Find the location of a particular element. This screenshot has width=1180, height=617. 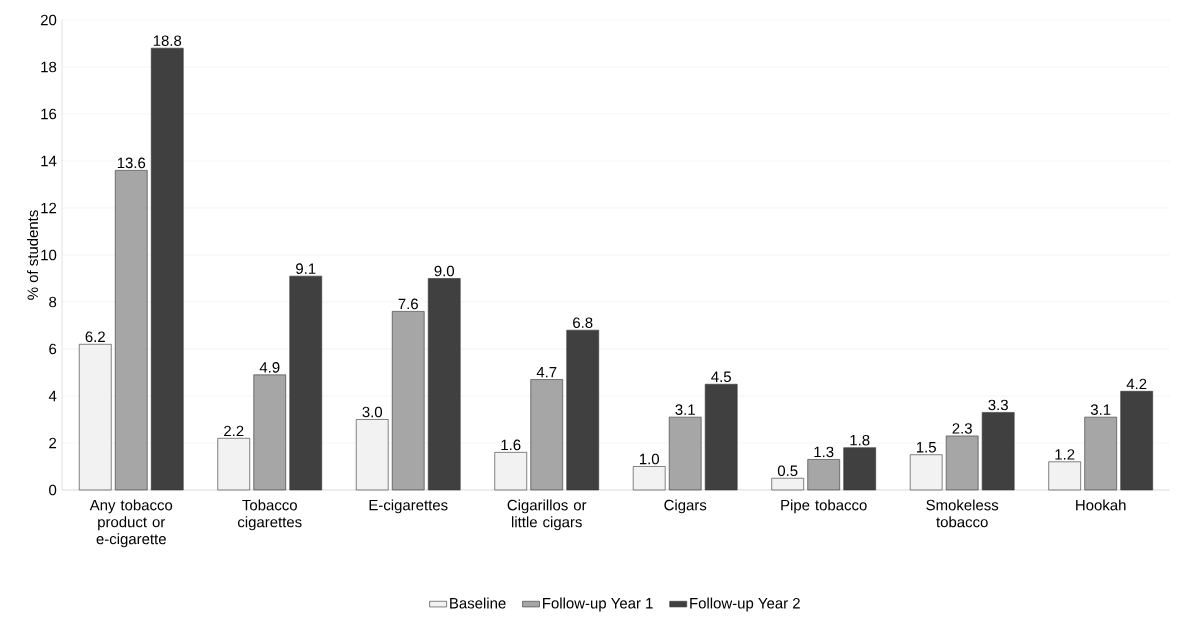

x-tick-label: Cigarillos or little cigars is located at coordinates (547, 515).